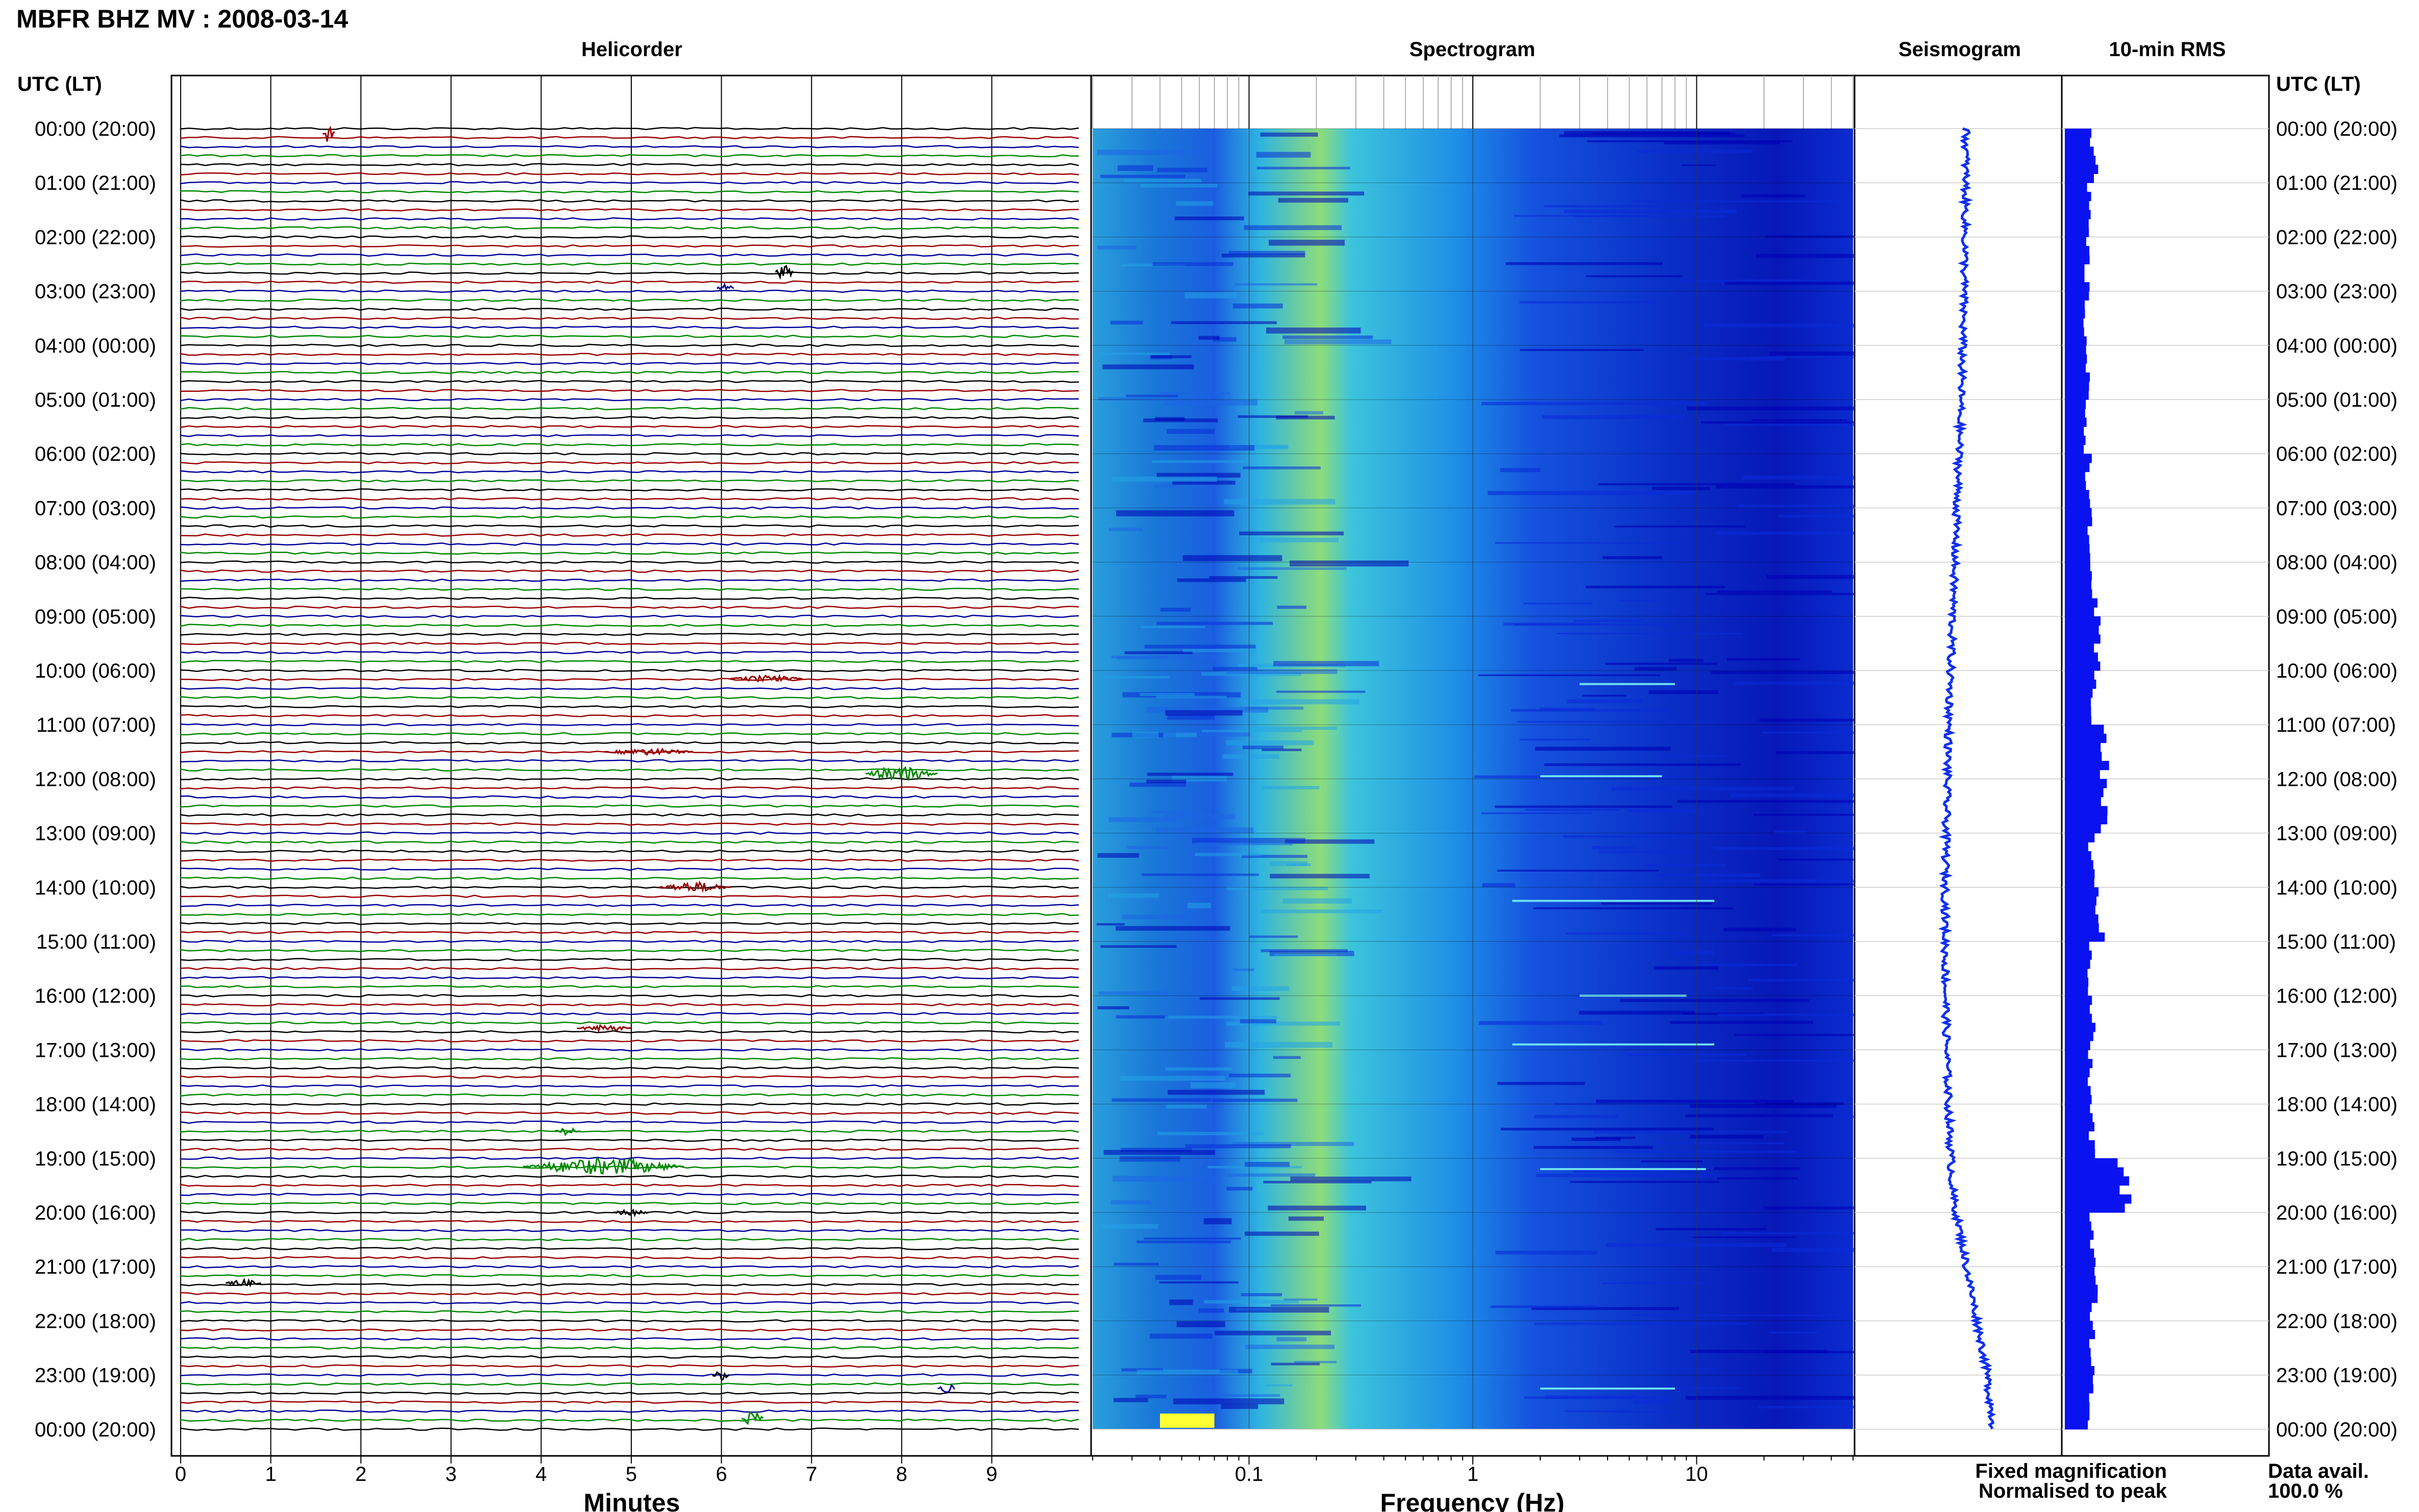 The width and height of the screenshot is (2419, 1512). Describe the element at coordinates (2337, 834) in the screenshot. I see `time-label-right: 13:00 (09:00)` at that location.